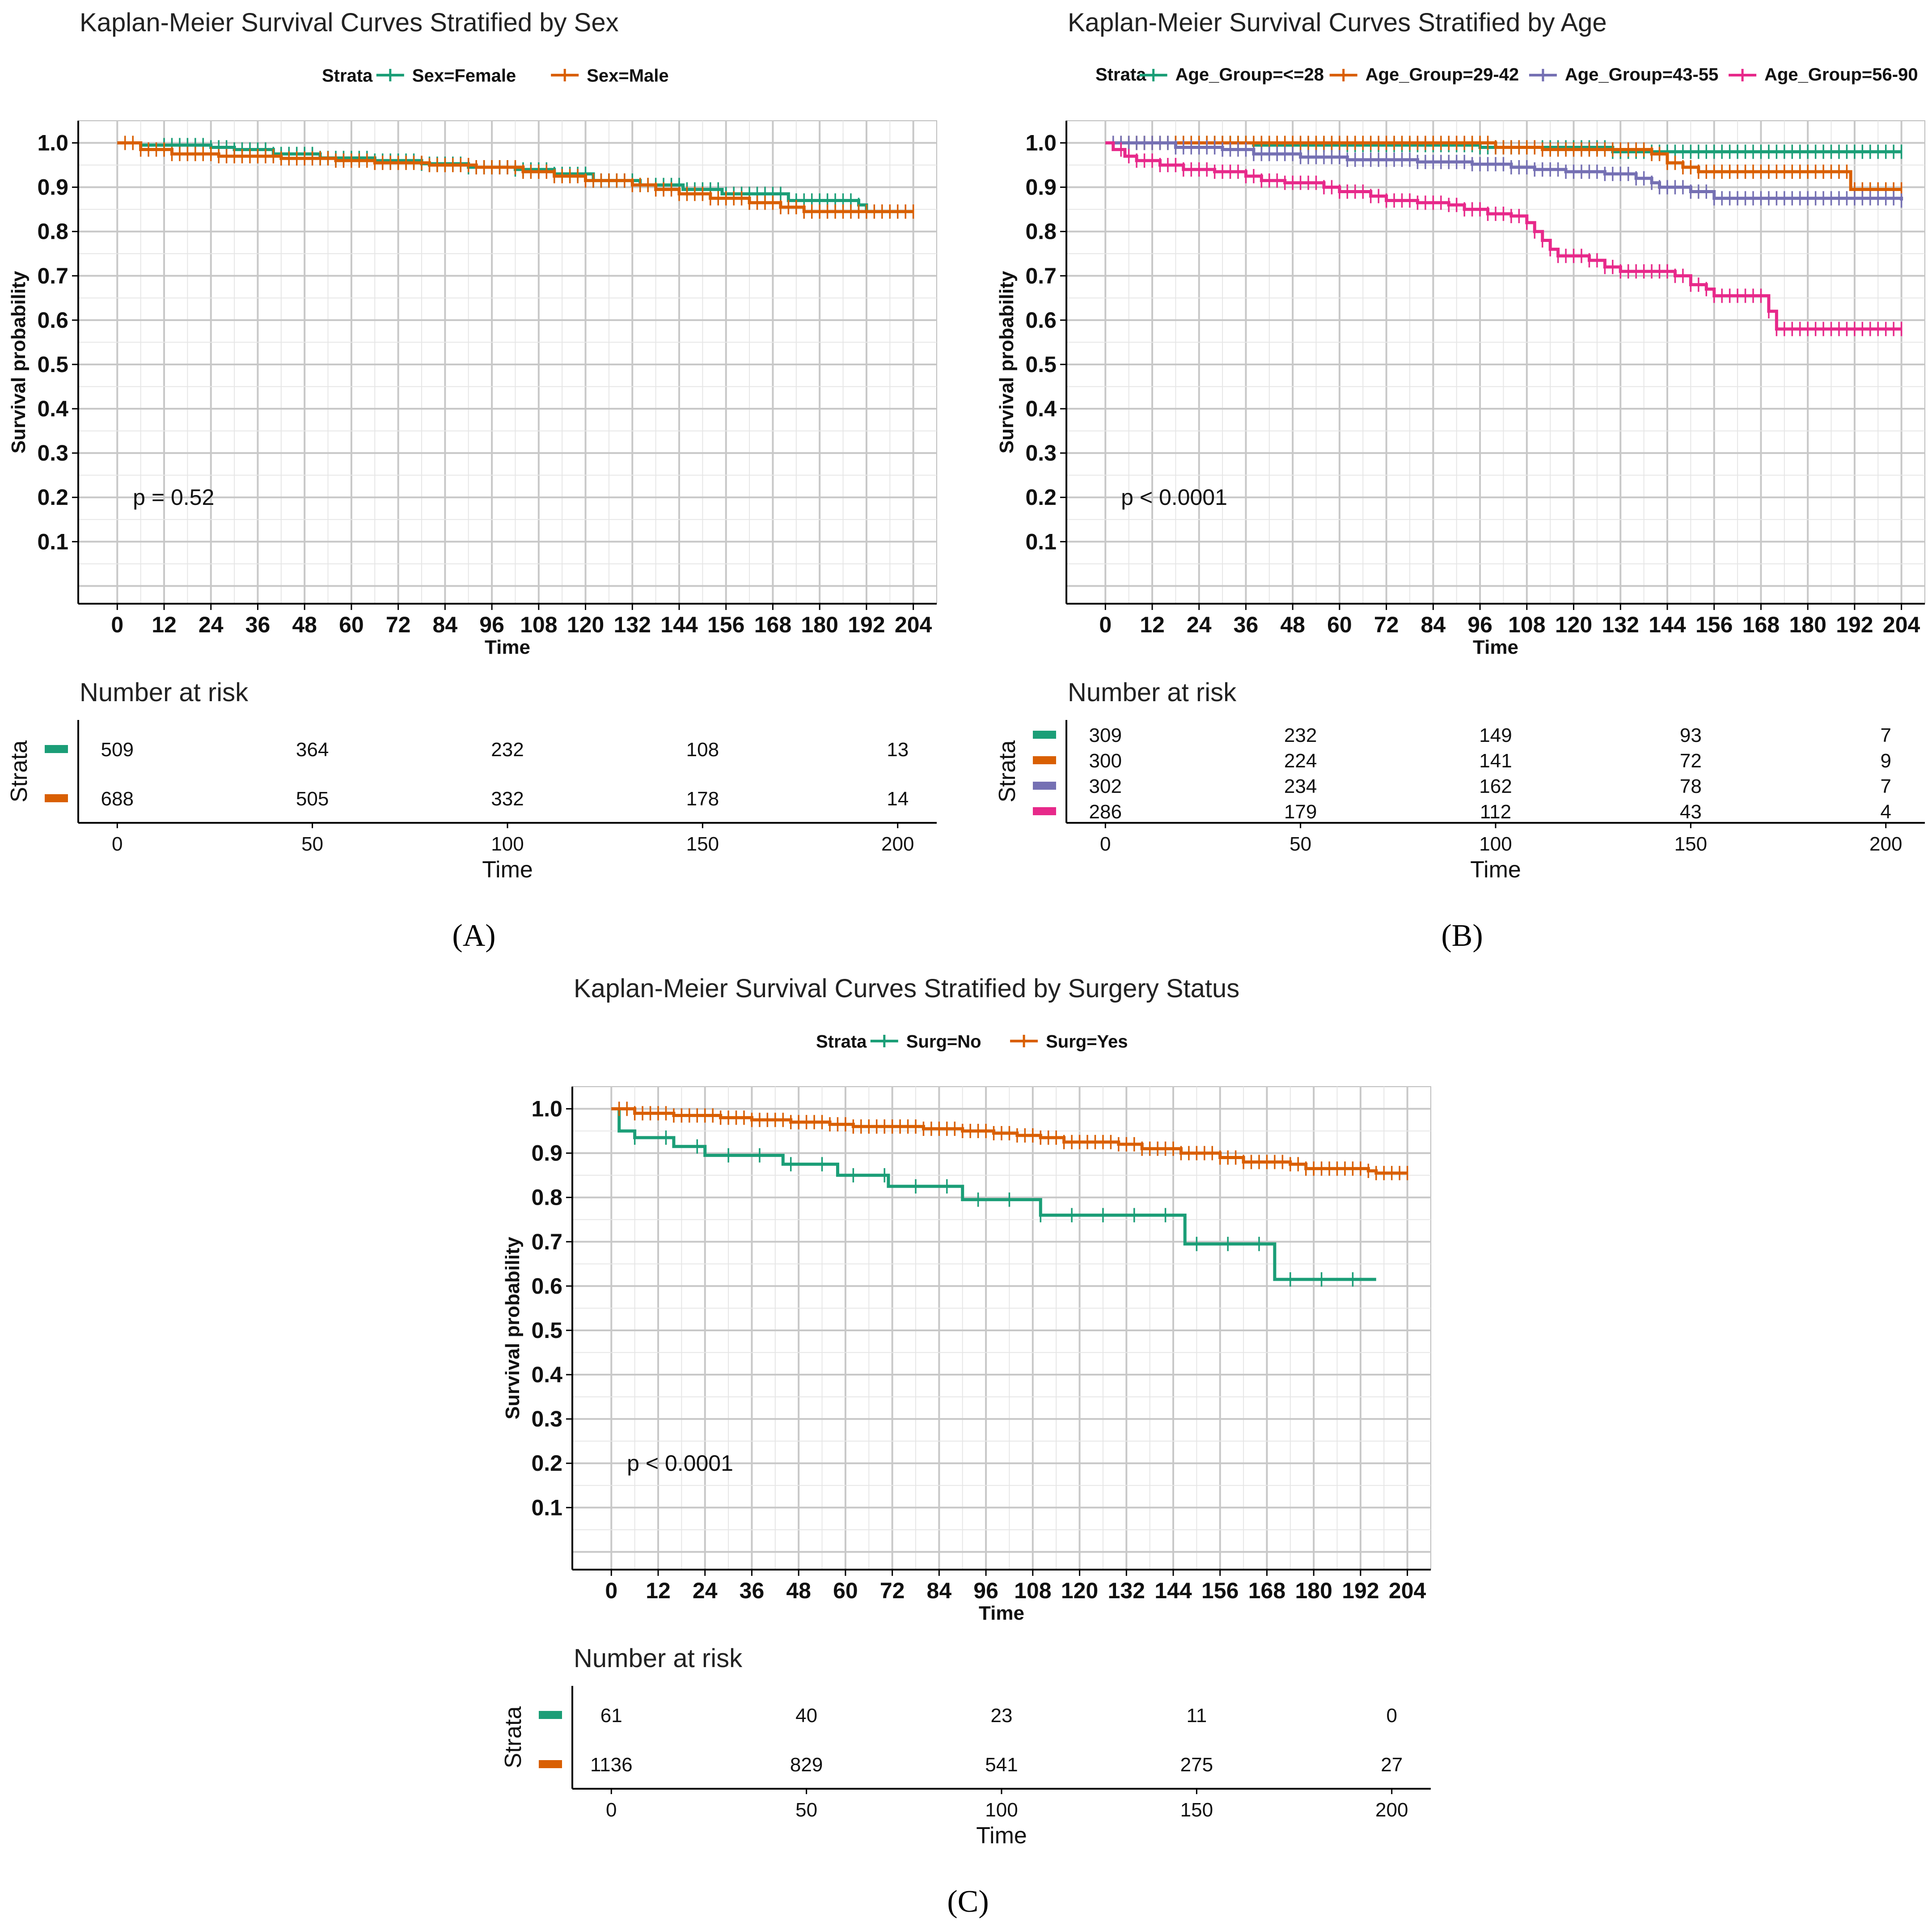 This screenshot has width=1932, height=1922. I want to click on y-tick-label: 0.8, so click(1041, 231).